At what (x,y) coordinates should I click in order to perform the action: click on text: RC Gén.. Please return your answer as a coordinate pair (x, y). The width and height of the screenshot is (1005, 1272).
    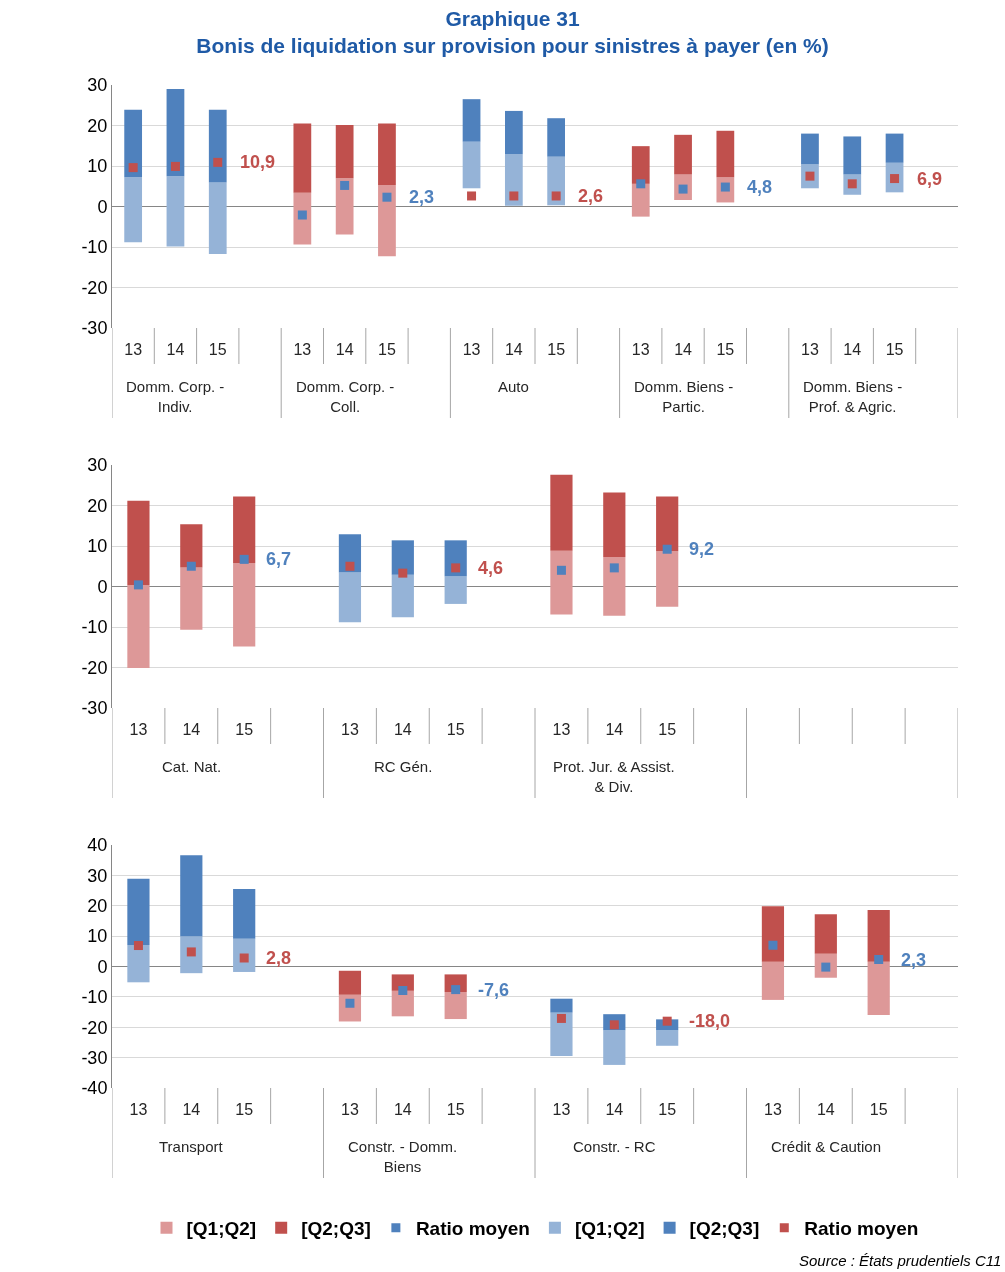
    Looking at the image, I should click on (403, 766).